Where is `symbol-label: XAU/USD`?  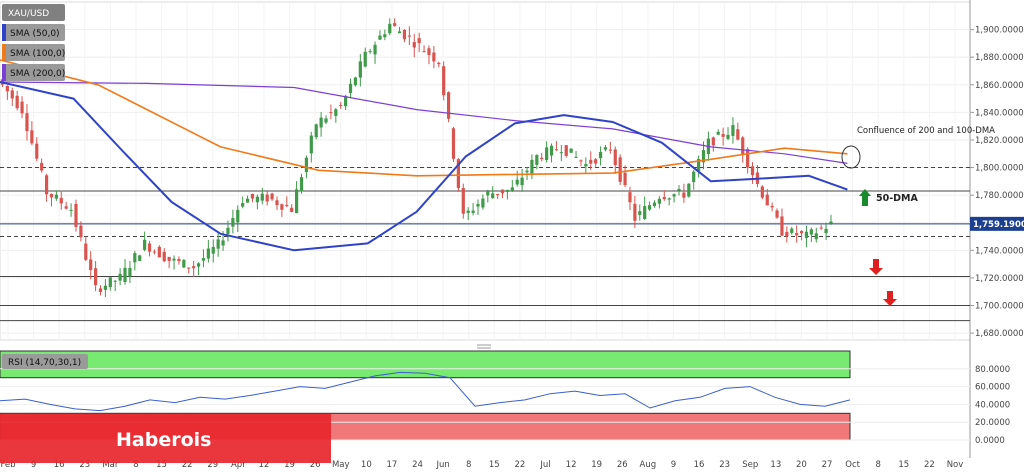
symbol-label: XAU/USD is located at coordinates (28, 14).